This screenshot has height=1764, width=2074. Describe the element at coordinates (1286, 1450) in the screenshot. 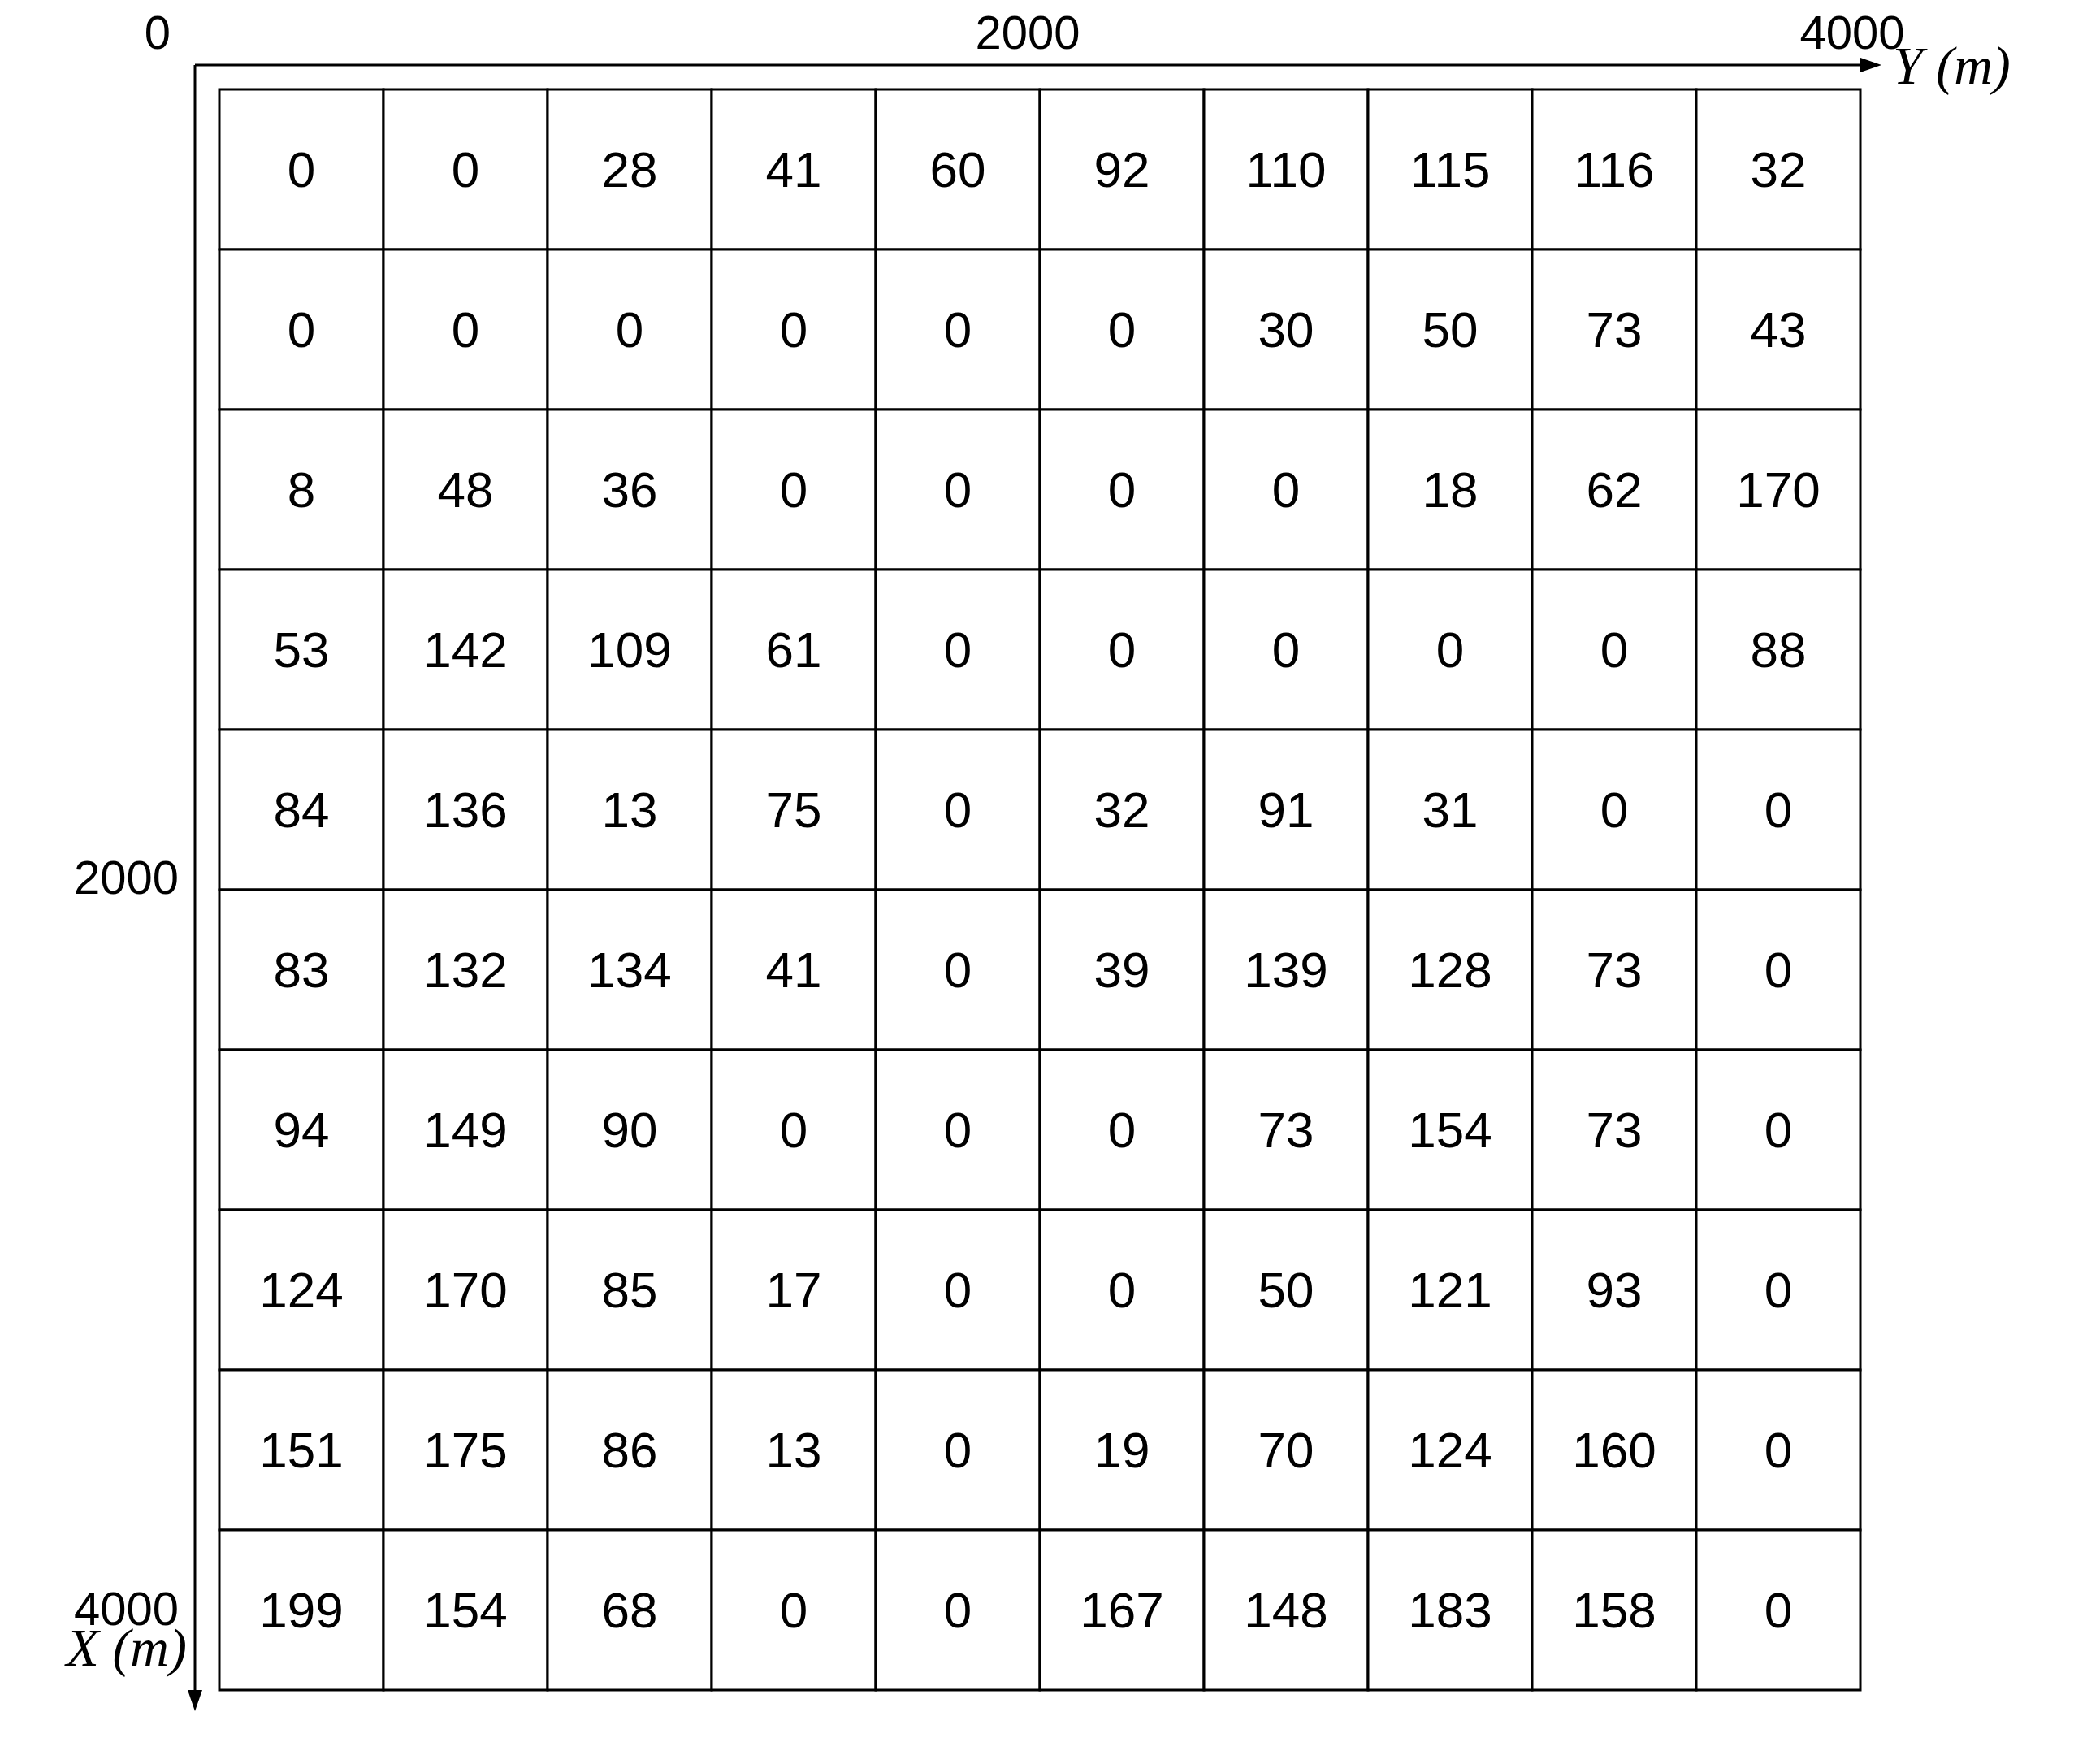

I see `data-label: 70` at that location.